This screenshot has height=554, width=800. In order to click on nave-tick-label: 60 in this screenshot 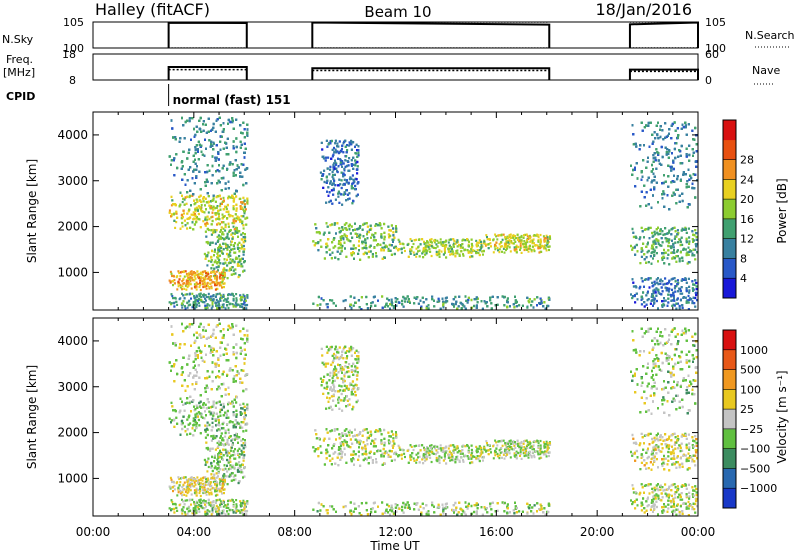, I will do `click(712, 54)`.